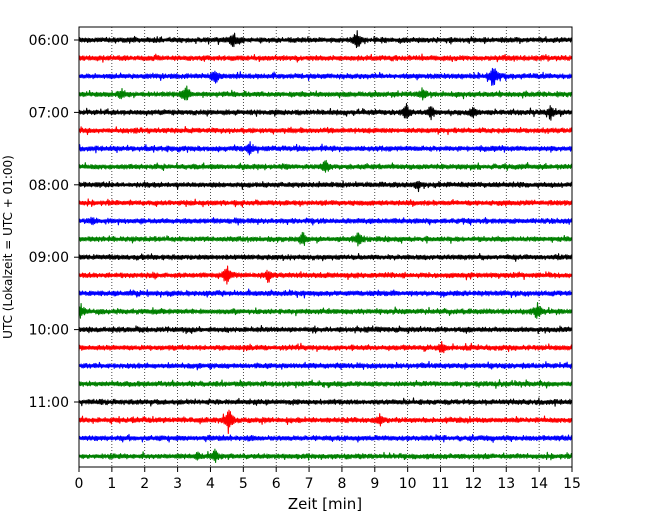 The height and width of the screenshot is (520, 650). Describe the element at coordinates (408, 484) in the screenshot. I see `x-tick-label: 10` at that location.